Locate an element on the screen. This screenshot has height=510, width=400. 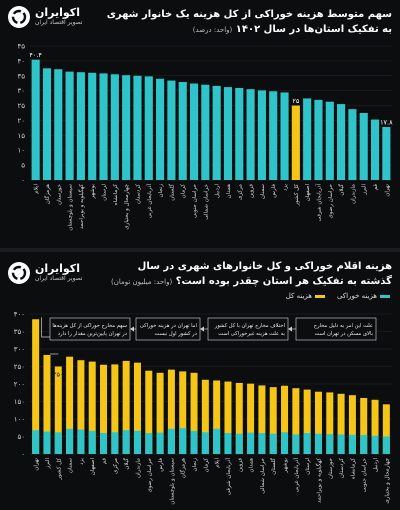
x-tick-label: قزوین is located at coordinates (252, 191).